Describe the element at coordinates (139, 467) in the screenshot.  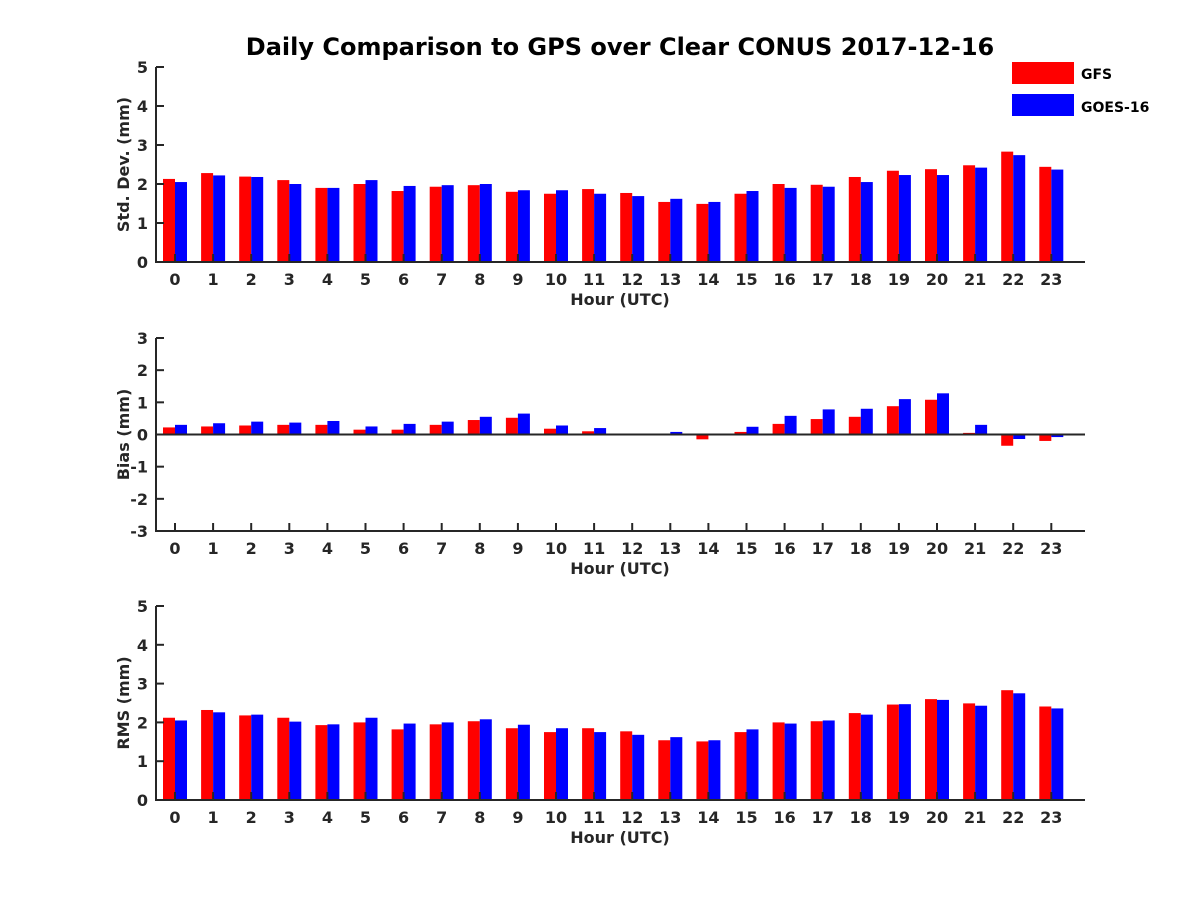
I see `y-tick-label: -1` at that location.